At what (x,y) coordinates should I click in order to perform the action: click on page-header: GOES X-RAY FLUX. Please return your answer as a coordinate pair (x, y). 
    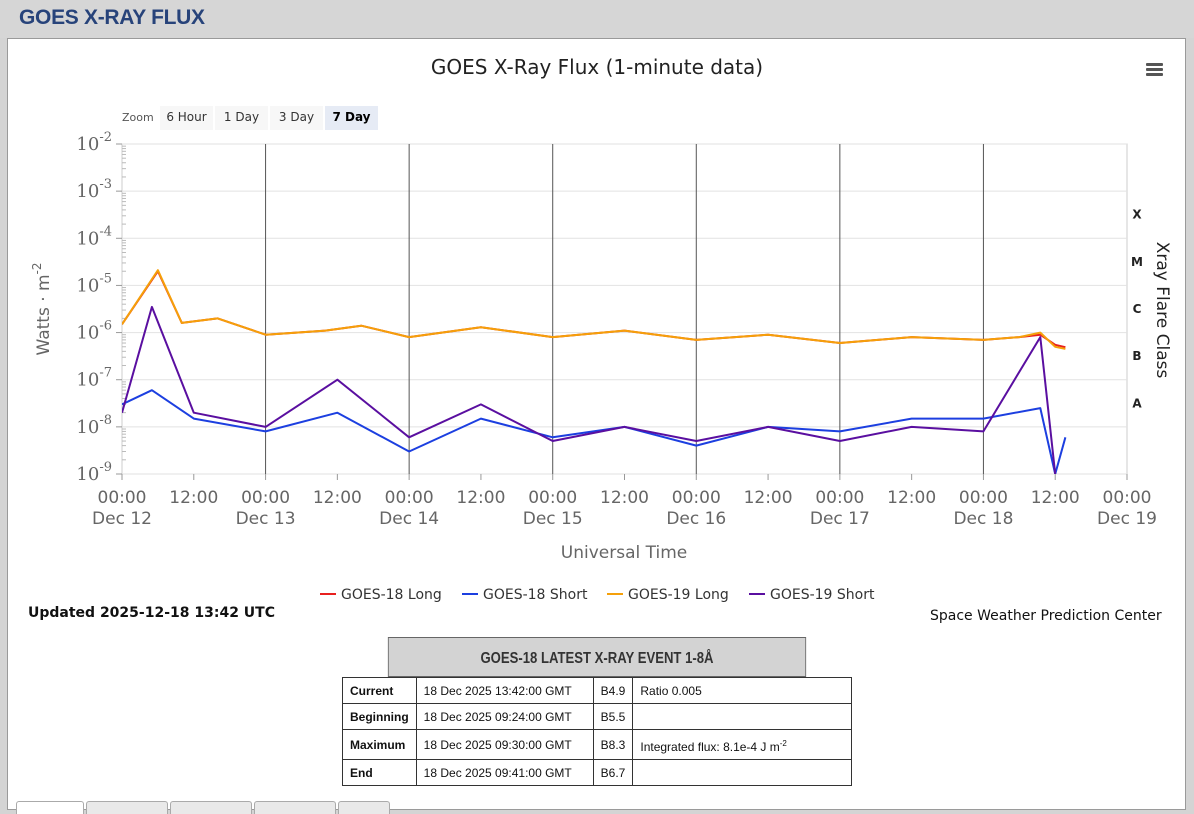
    Looking at the image, I should click on (597, 19).